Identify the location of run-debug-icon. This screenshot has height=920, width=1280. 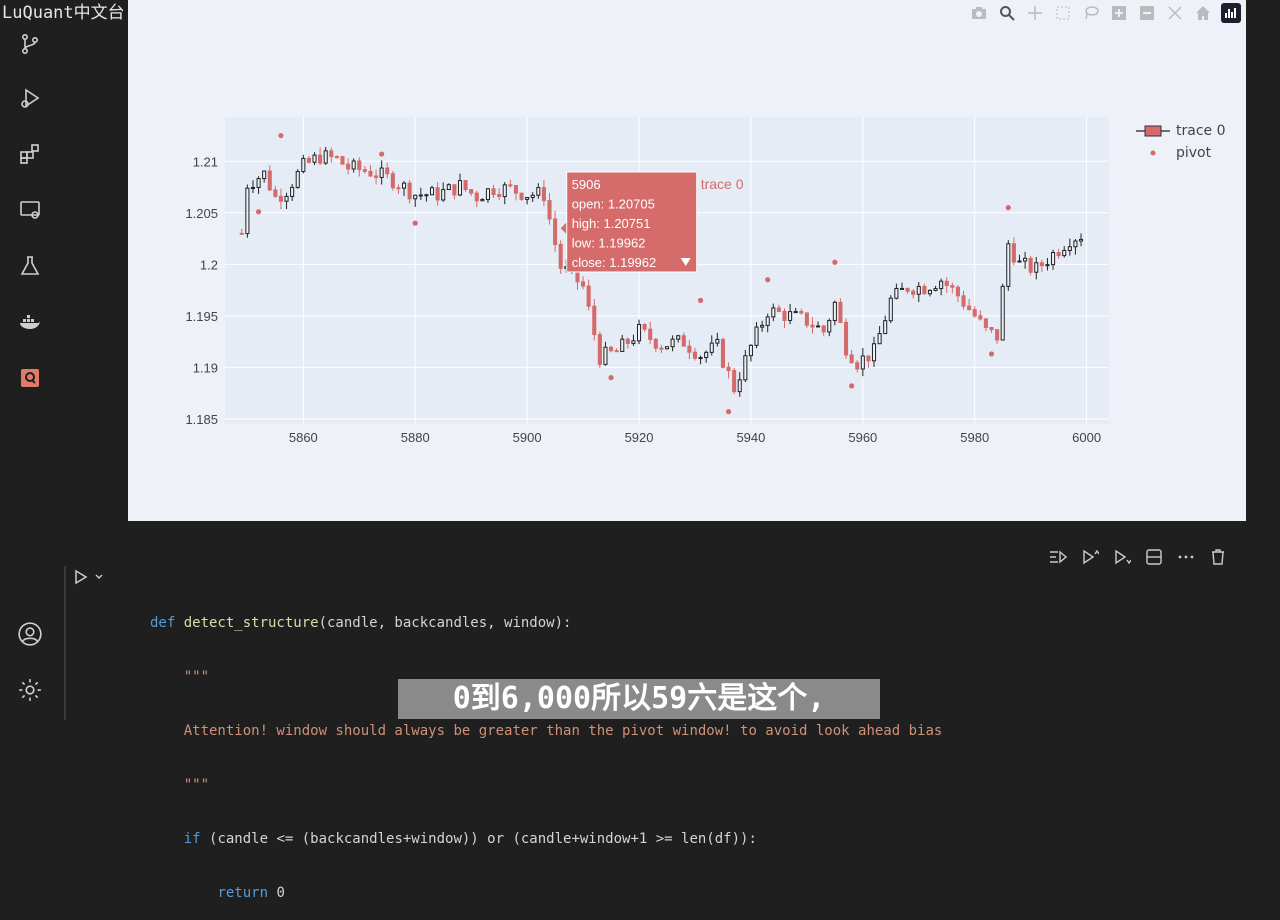
(30, 98).